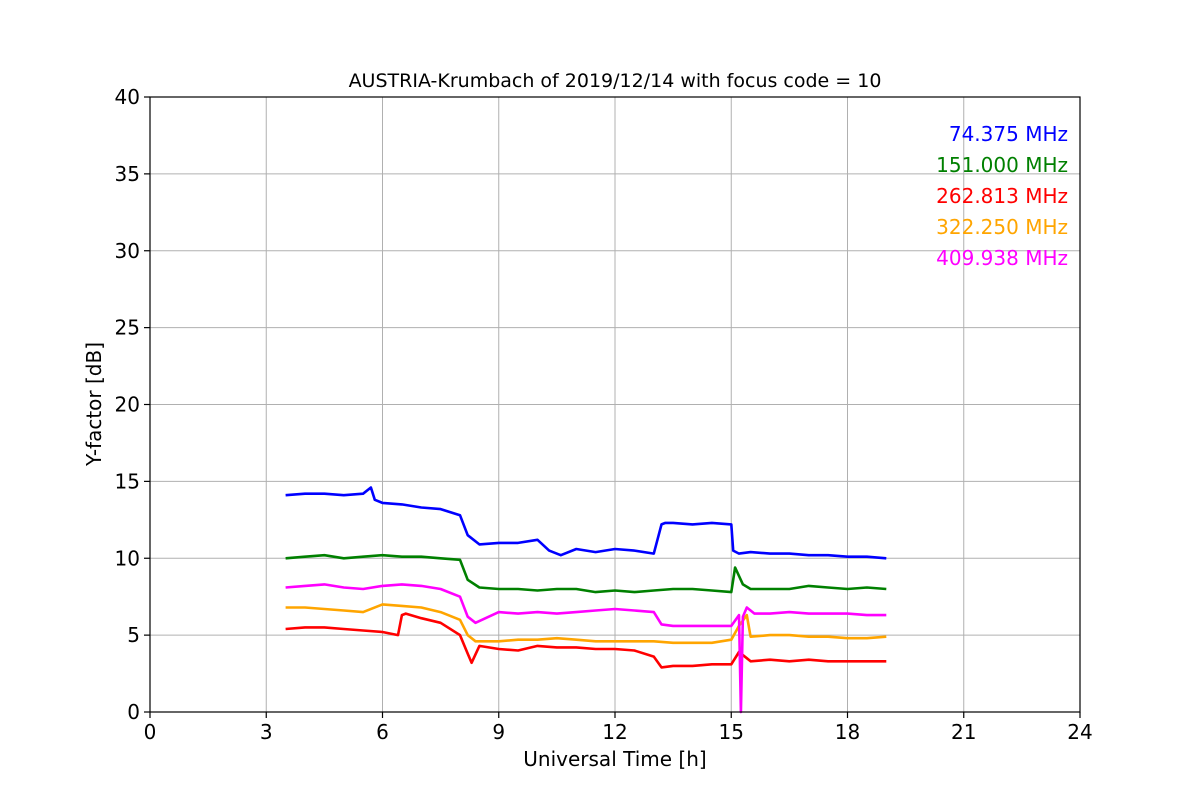  Describe the element at coordinates (614, 759) in the screenshot. I see `x-axis-label: Universal Time [h]` at that location.